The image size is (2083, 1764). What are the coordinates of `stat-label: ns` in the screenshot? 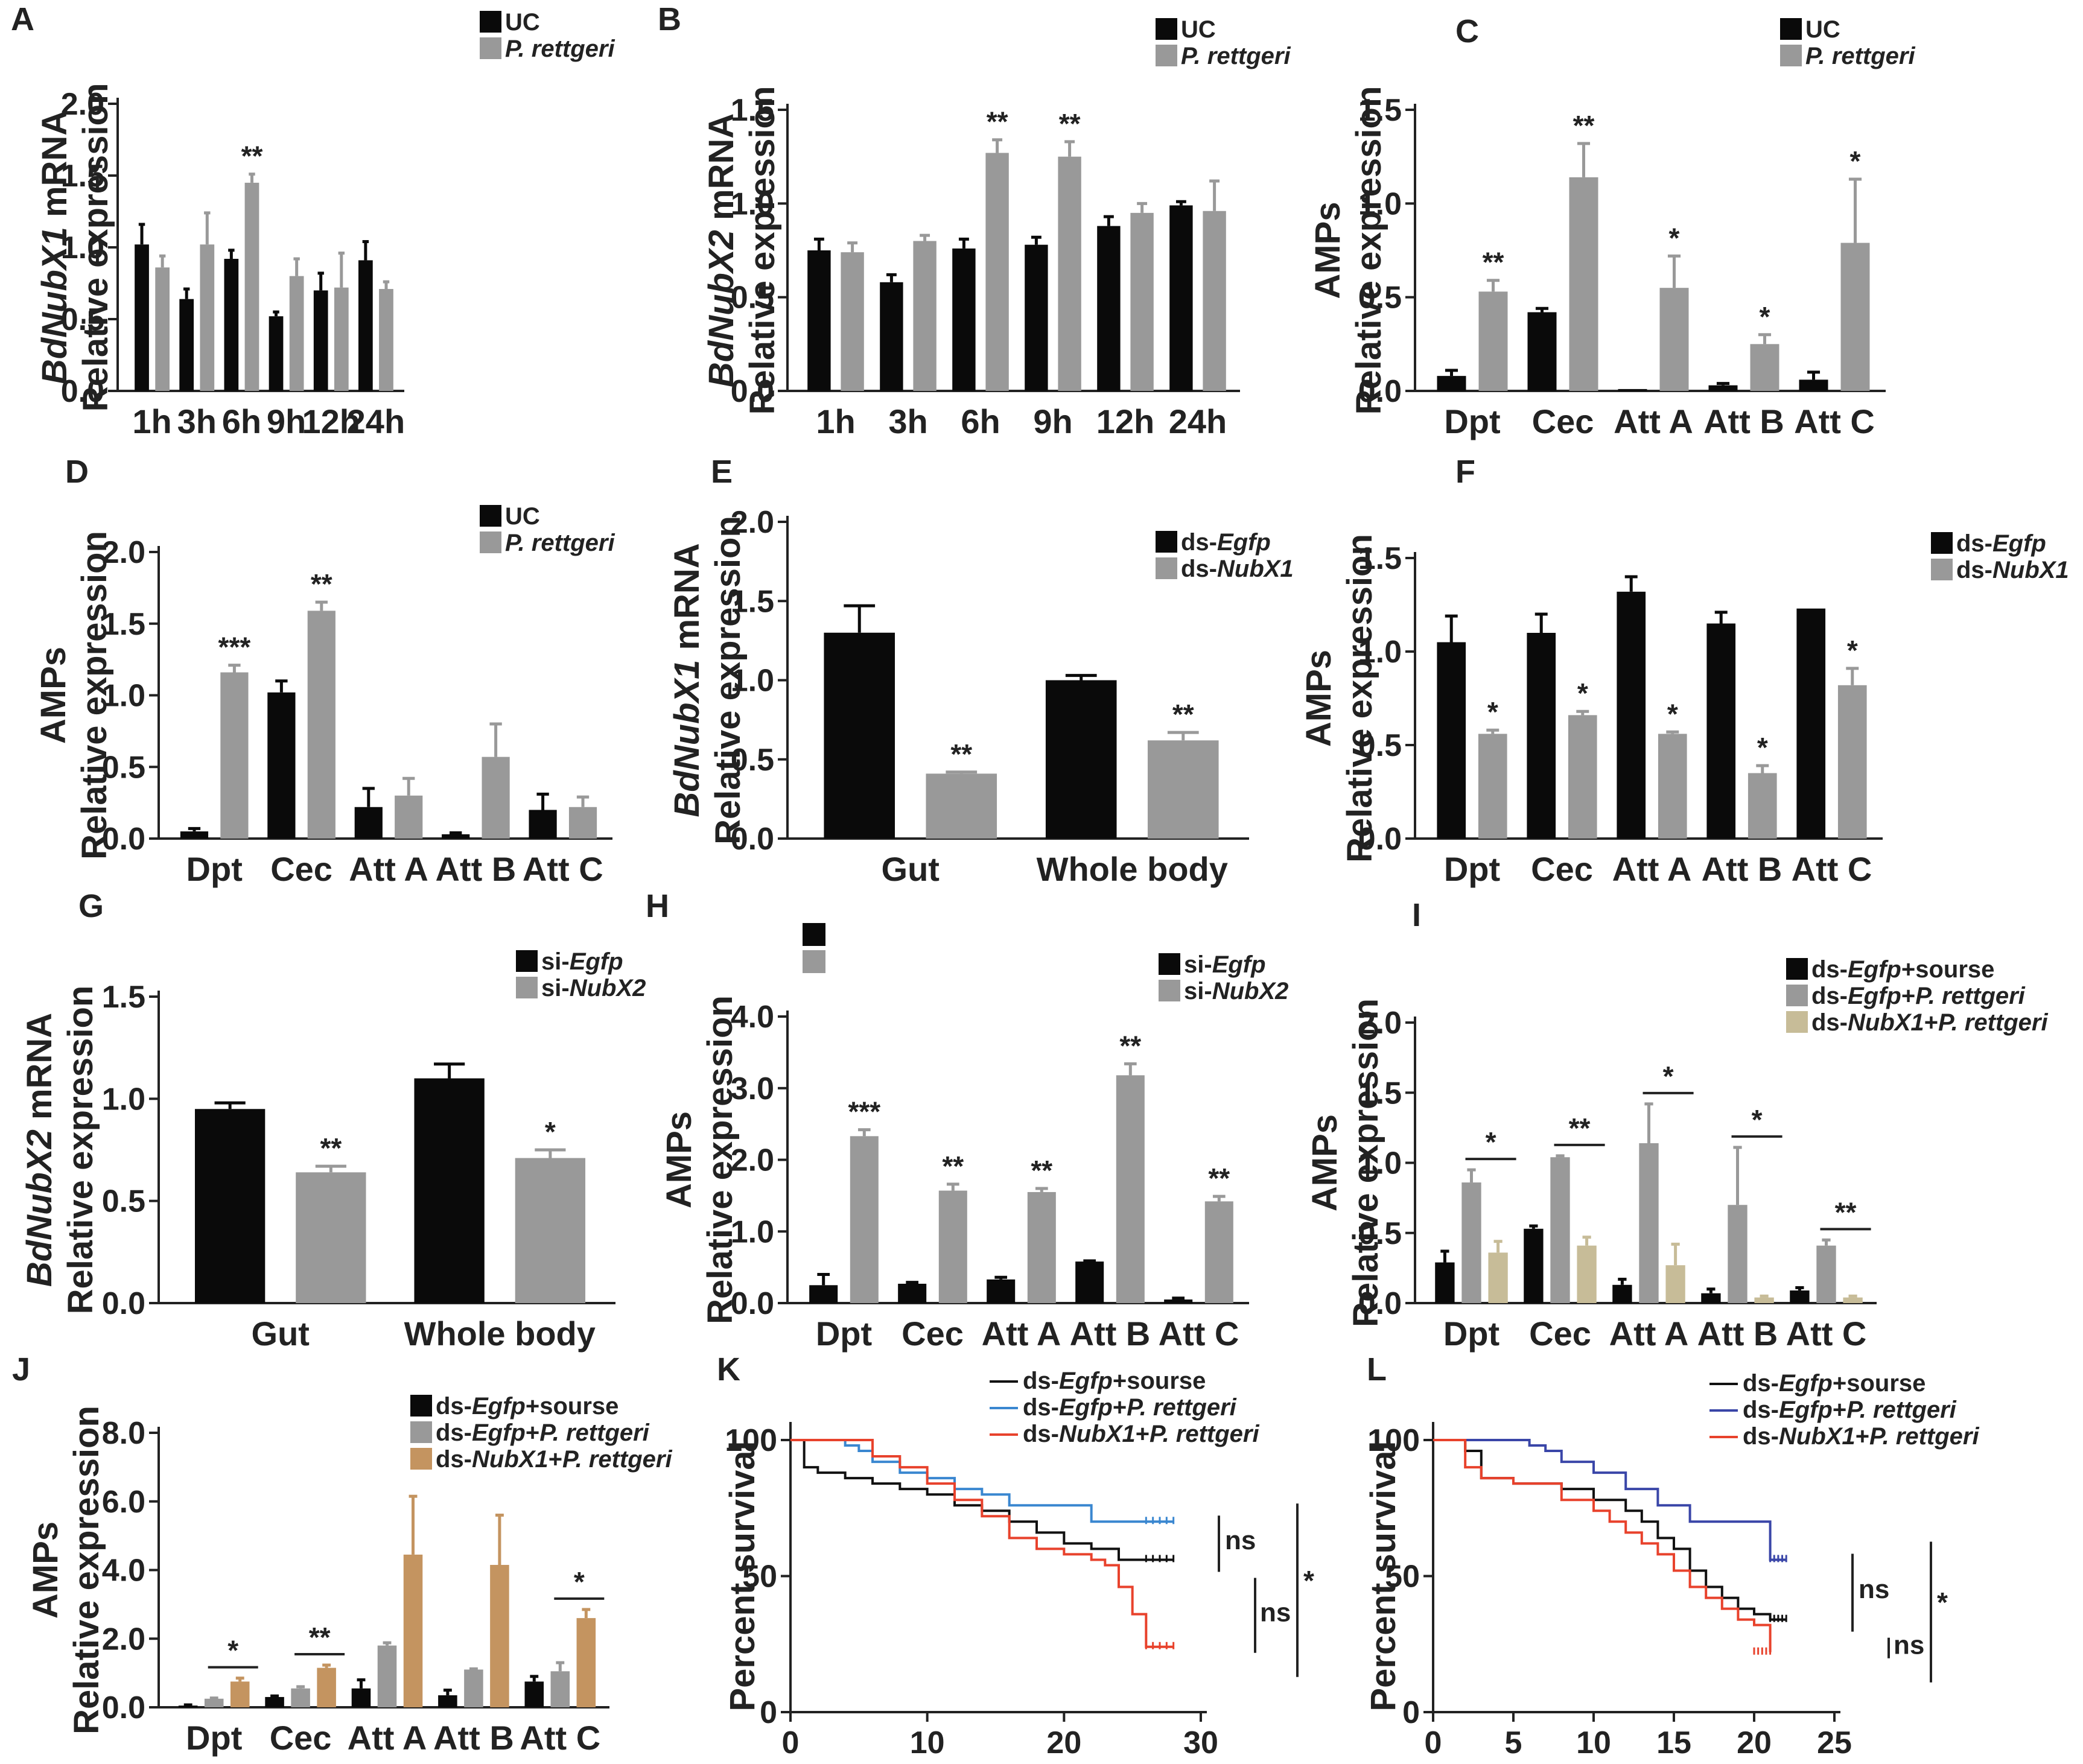 It's located at (1909, 1645).